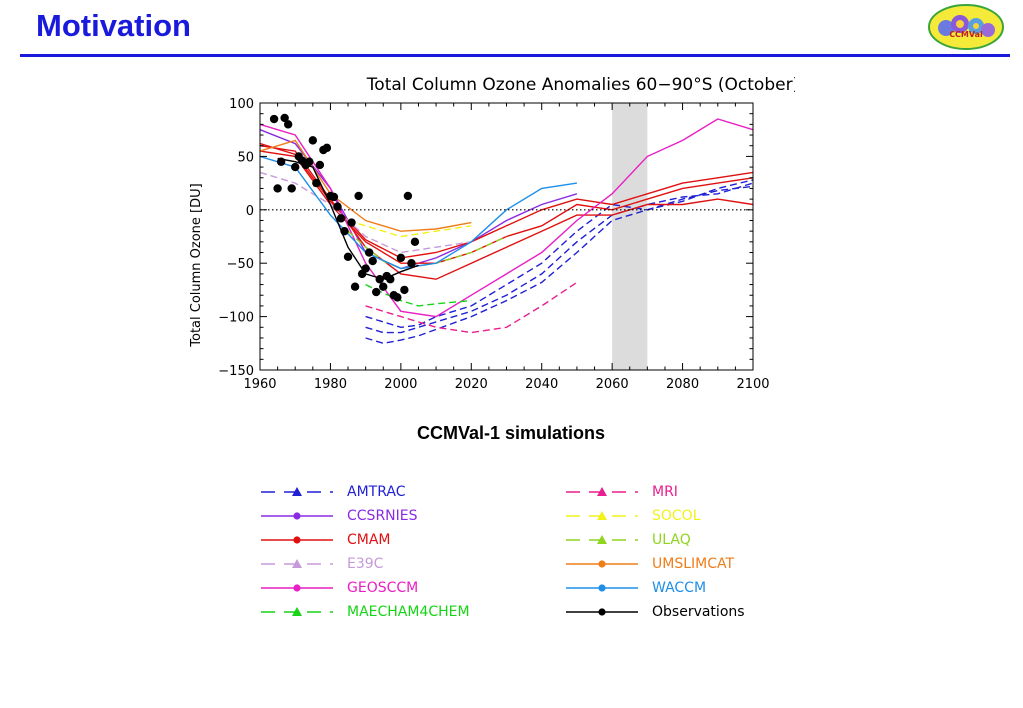 Image resolution: width=1023 pixels, height=708 pixels. I want to click on x-tick-label: 2060, so click(612, 384).